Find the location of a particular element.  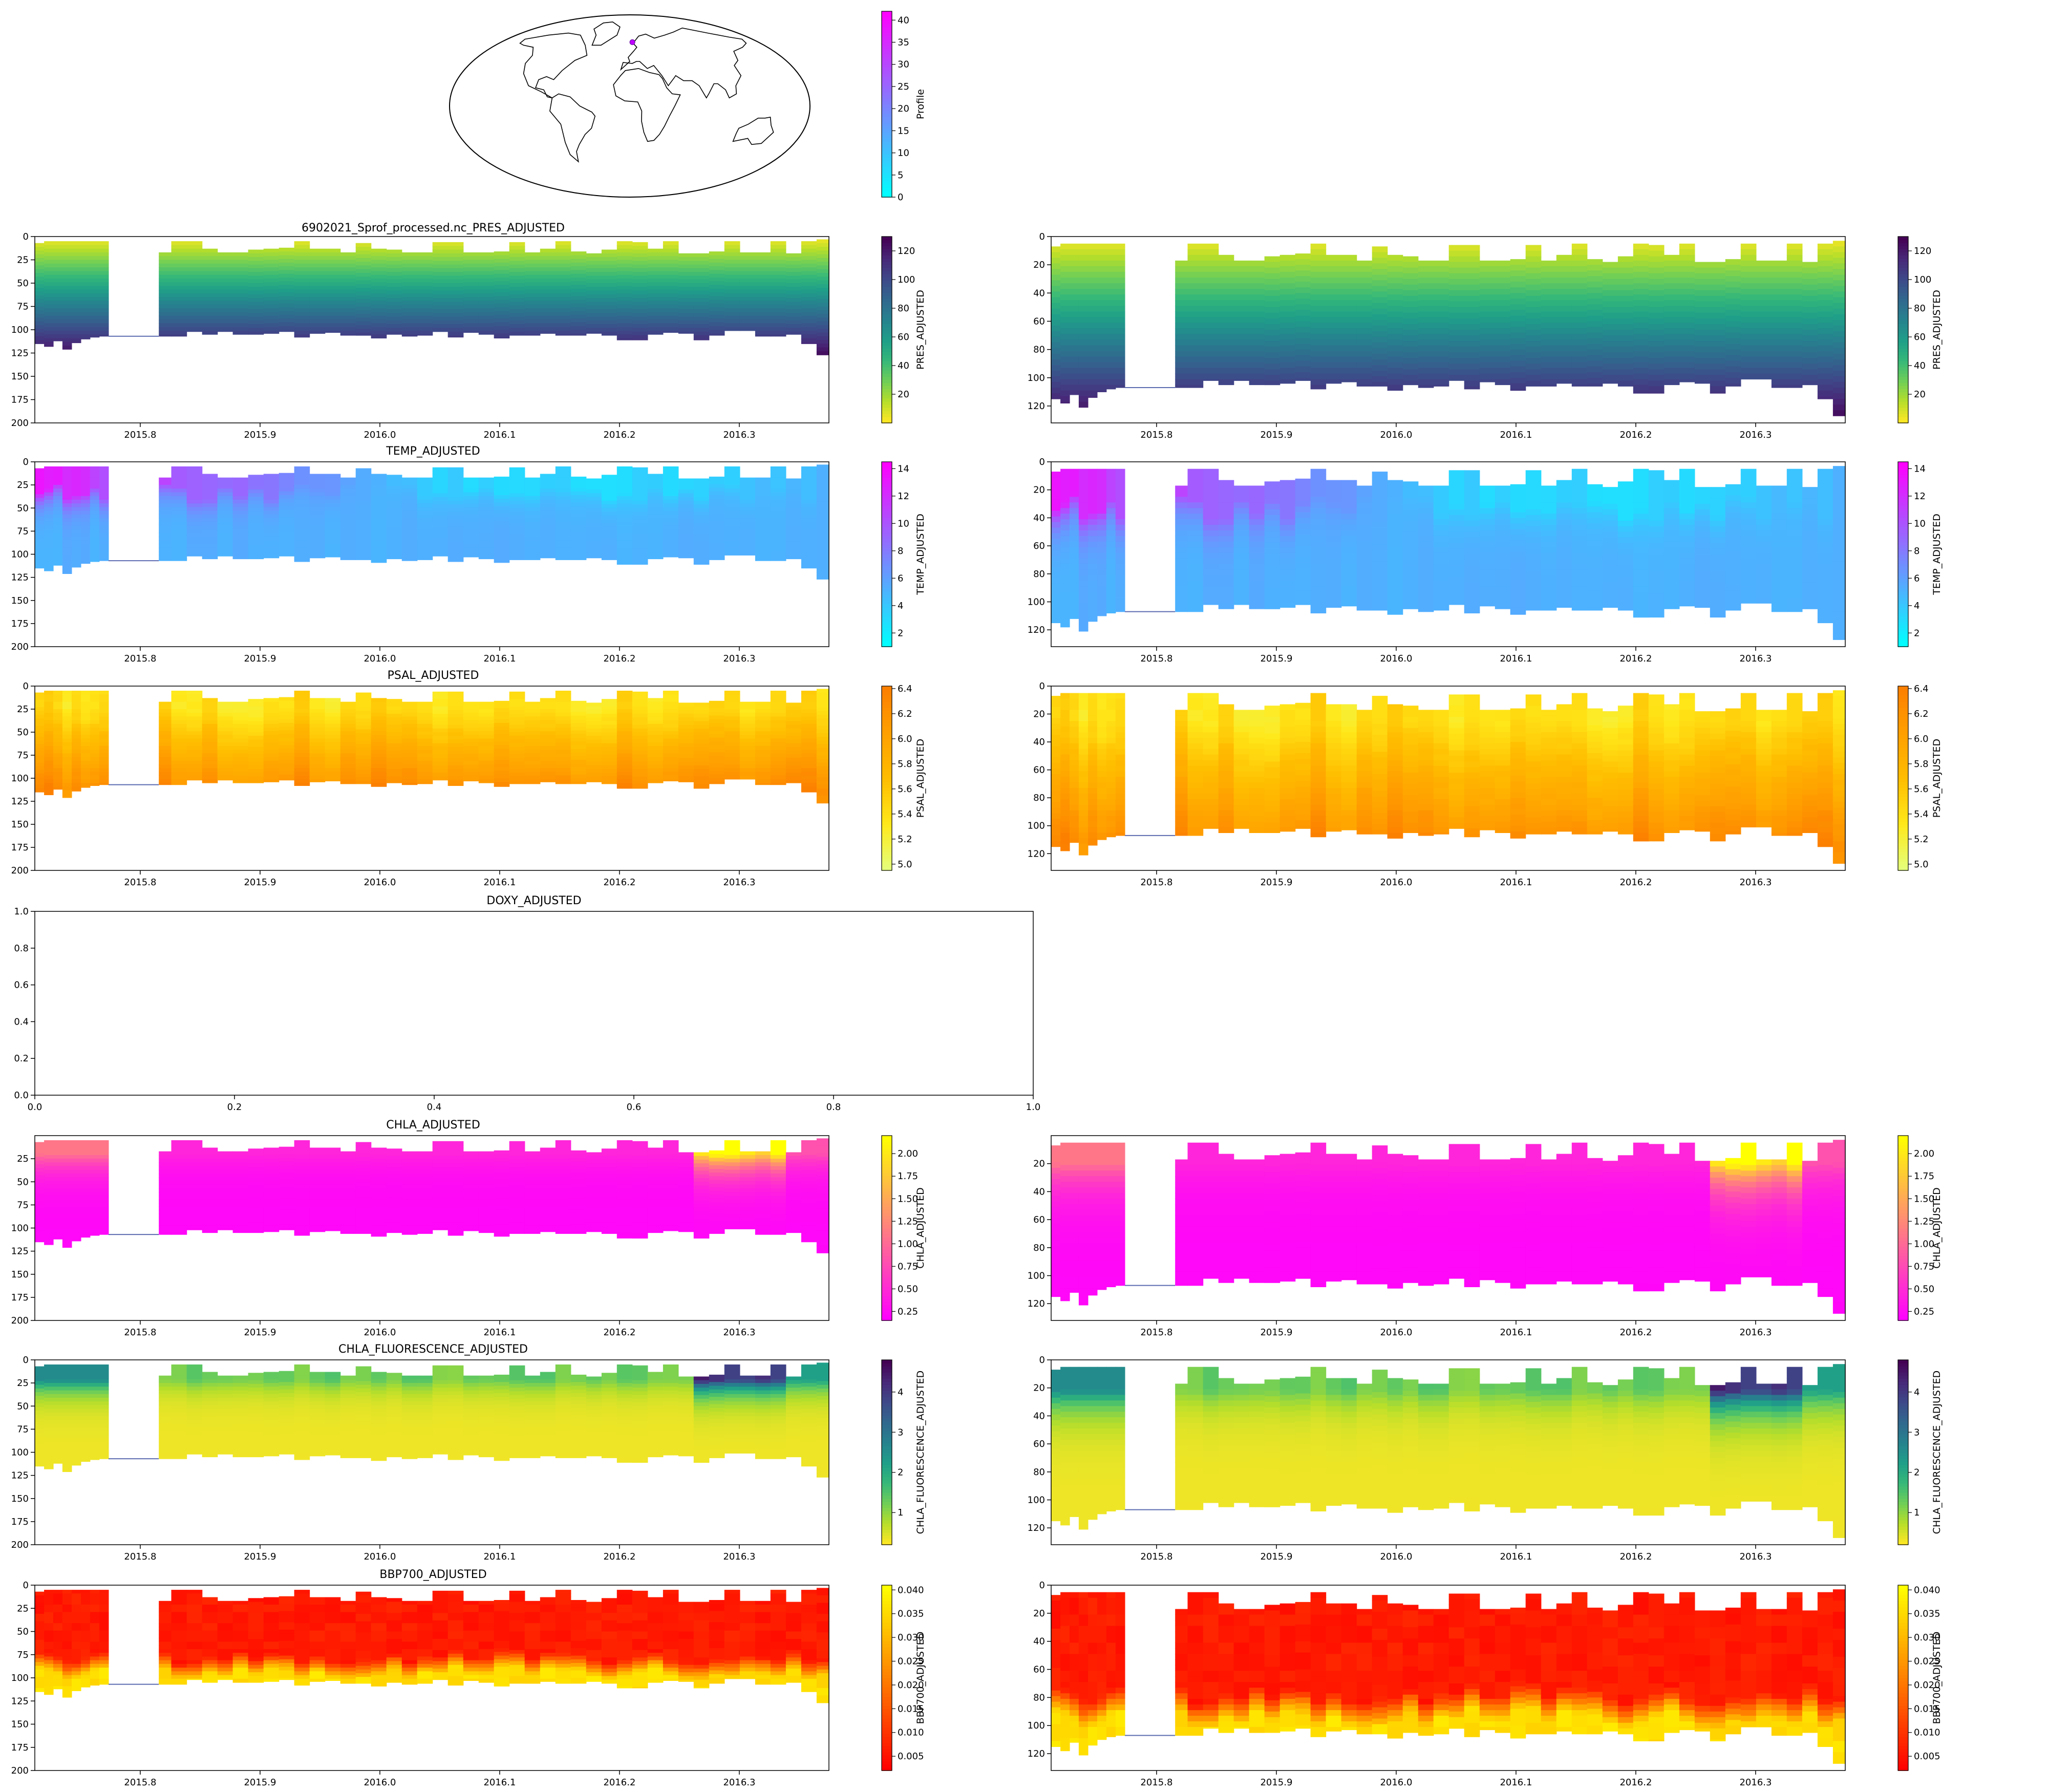

colorbar-tick-label: 120 is located at coordinates (1922, 251).